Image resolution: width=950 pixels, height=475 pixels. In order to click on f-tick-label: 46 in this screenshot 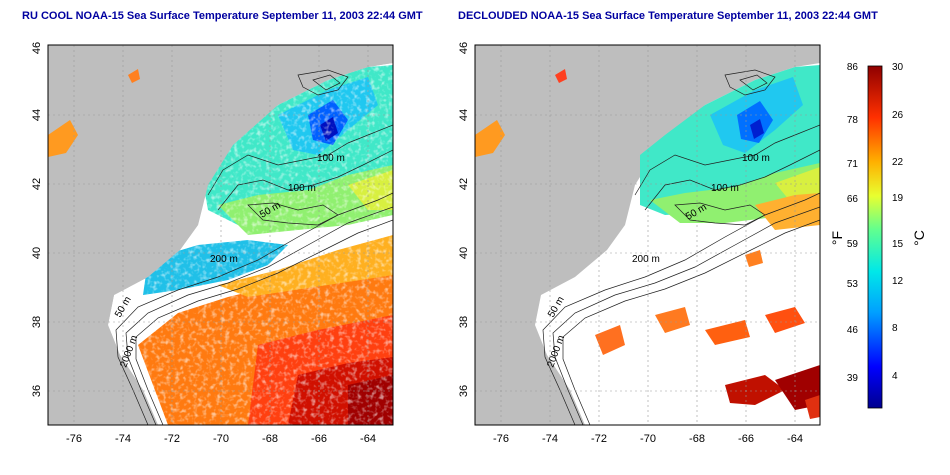, I will do `click(853, 330)`.